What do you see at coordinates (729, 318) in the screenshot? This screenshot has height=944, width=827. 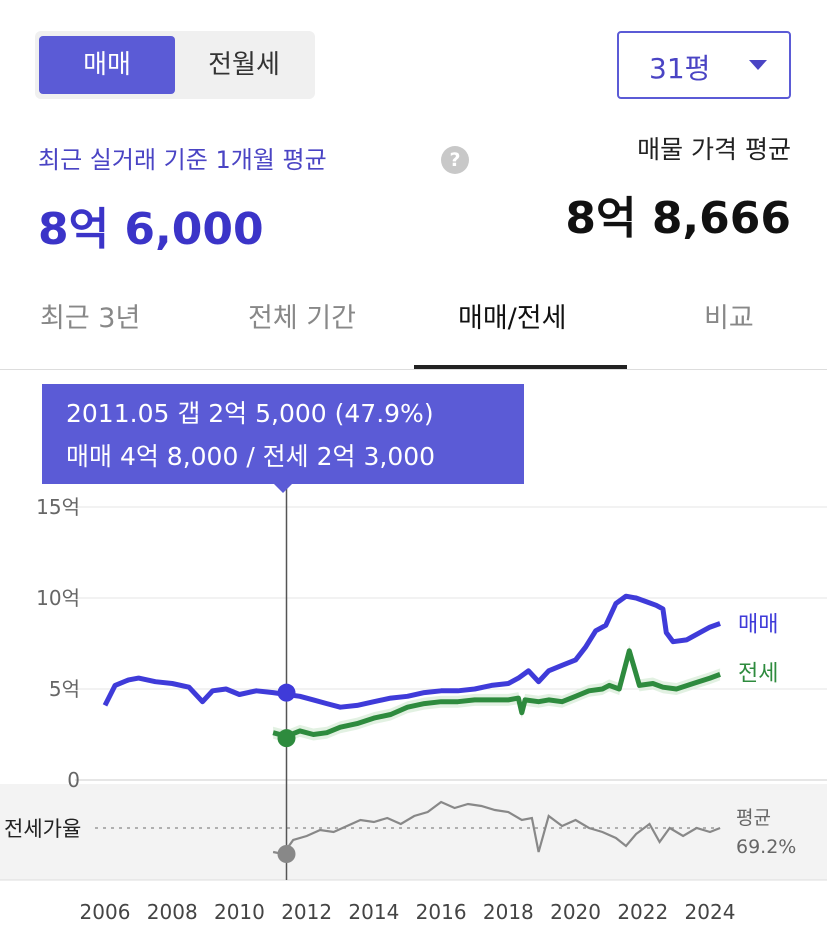 I see `tab-compare: 비교` at bounding box center [729, 318].